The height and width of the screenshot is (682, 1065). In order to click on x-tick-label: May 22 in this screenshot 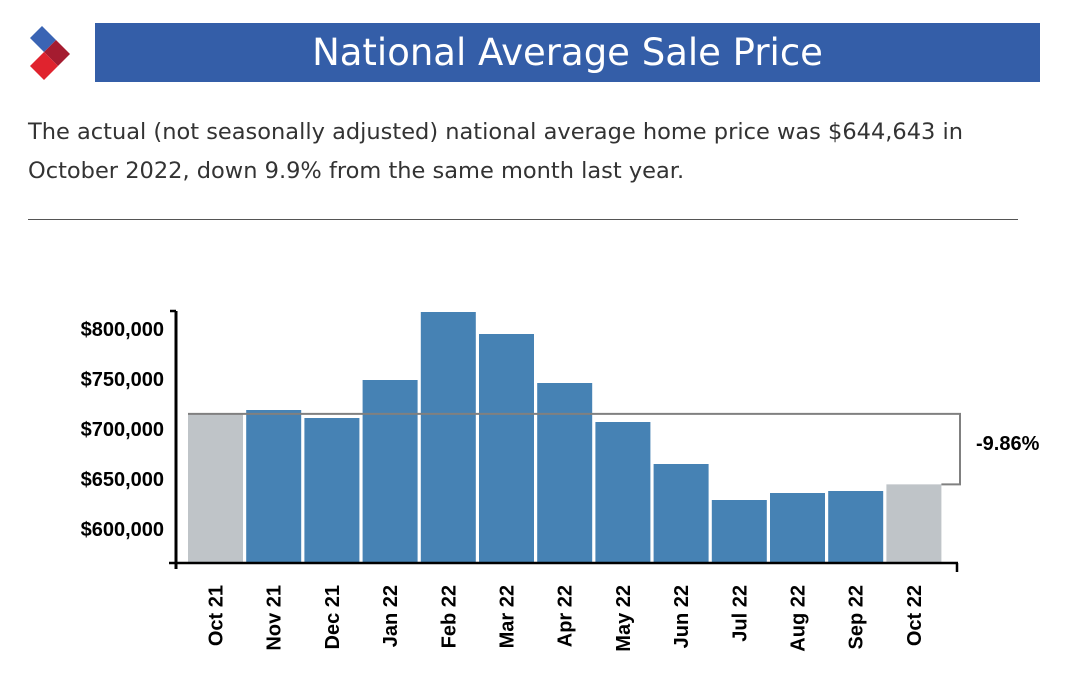, I will do `click(624, 618)`.